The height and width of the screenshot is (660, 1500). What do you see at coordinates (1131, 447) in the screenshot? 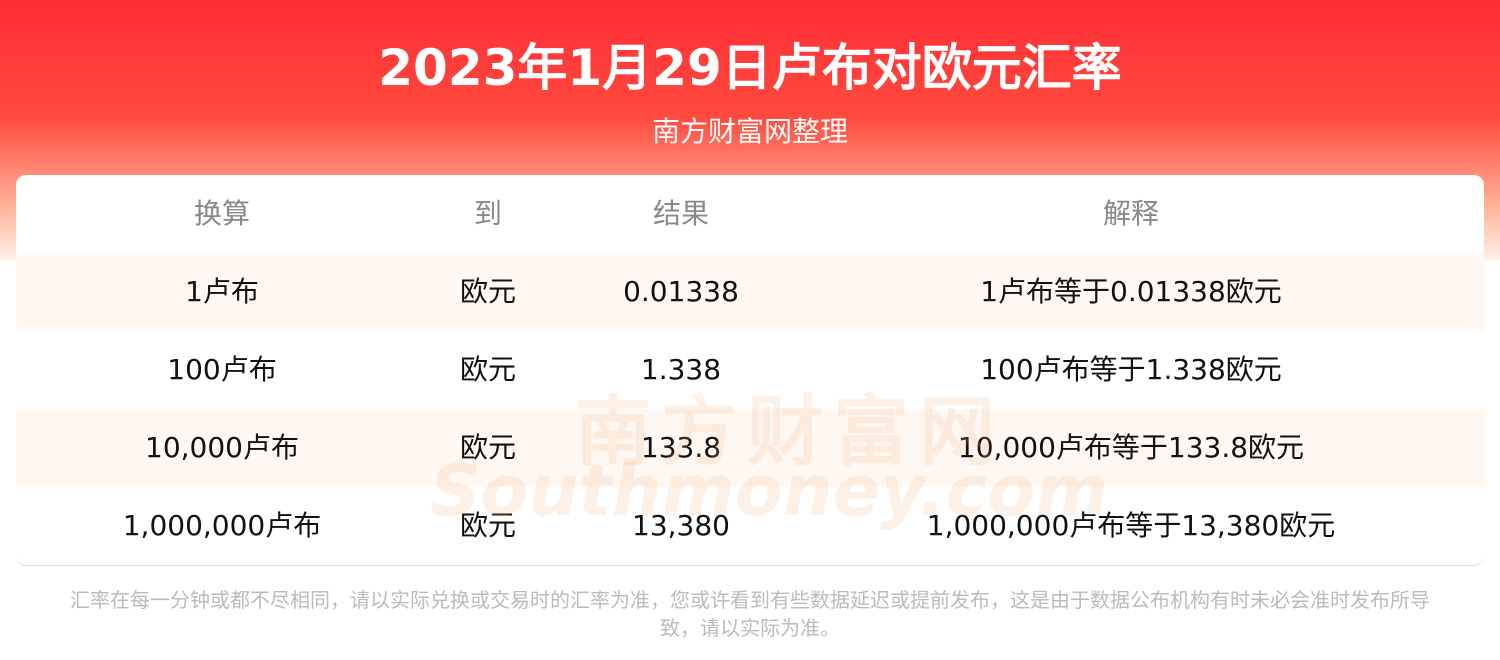
I see `cell: 10,000卢布等于133.8欧元` at bounding box center [1131, 447].